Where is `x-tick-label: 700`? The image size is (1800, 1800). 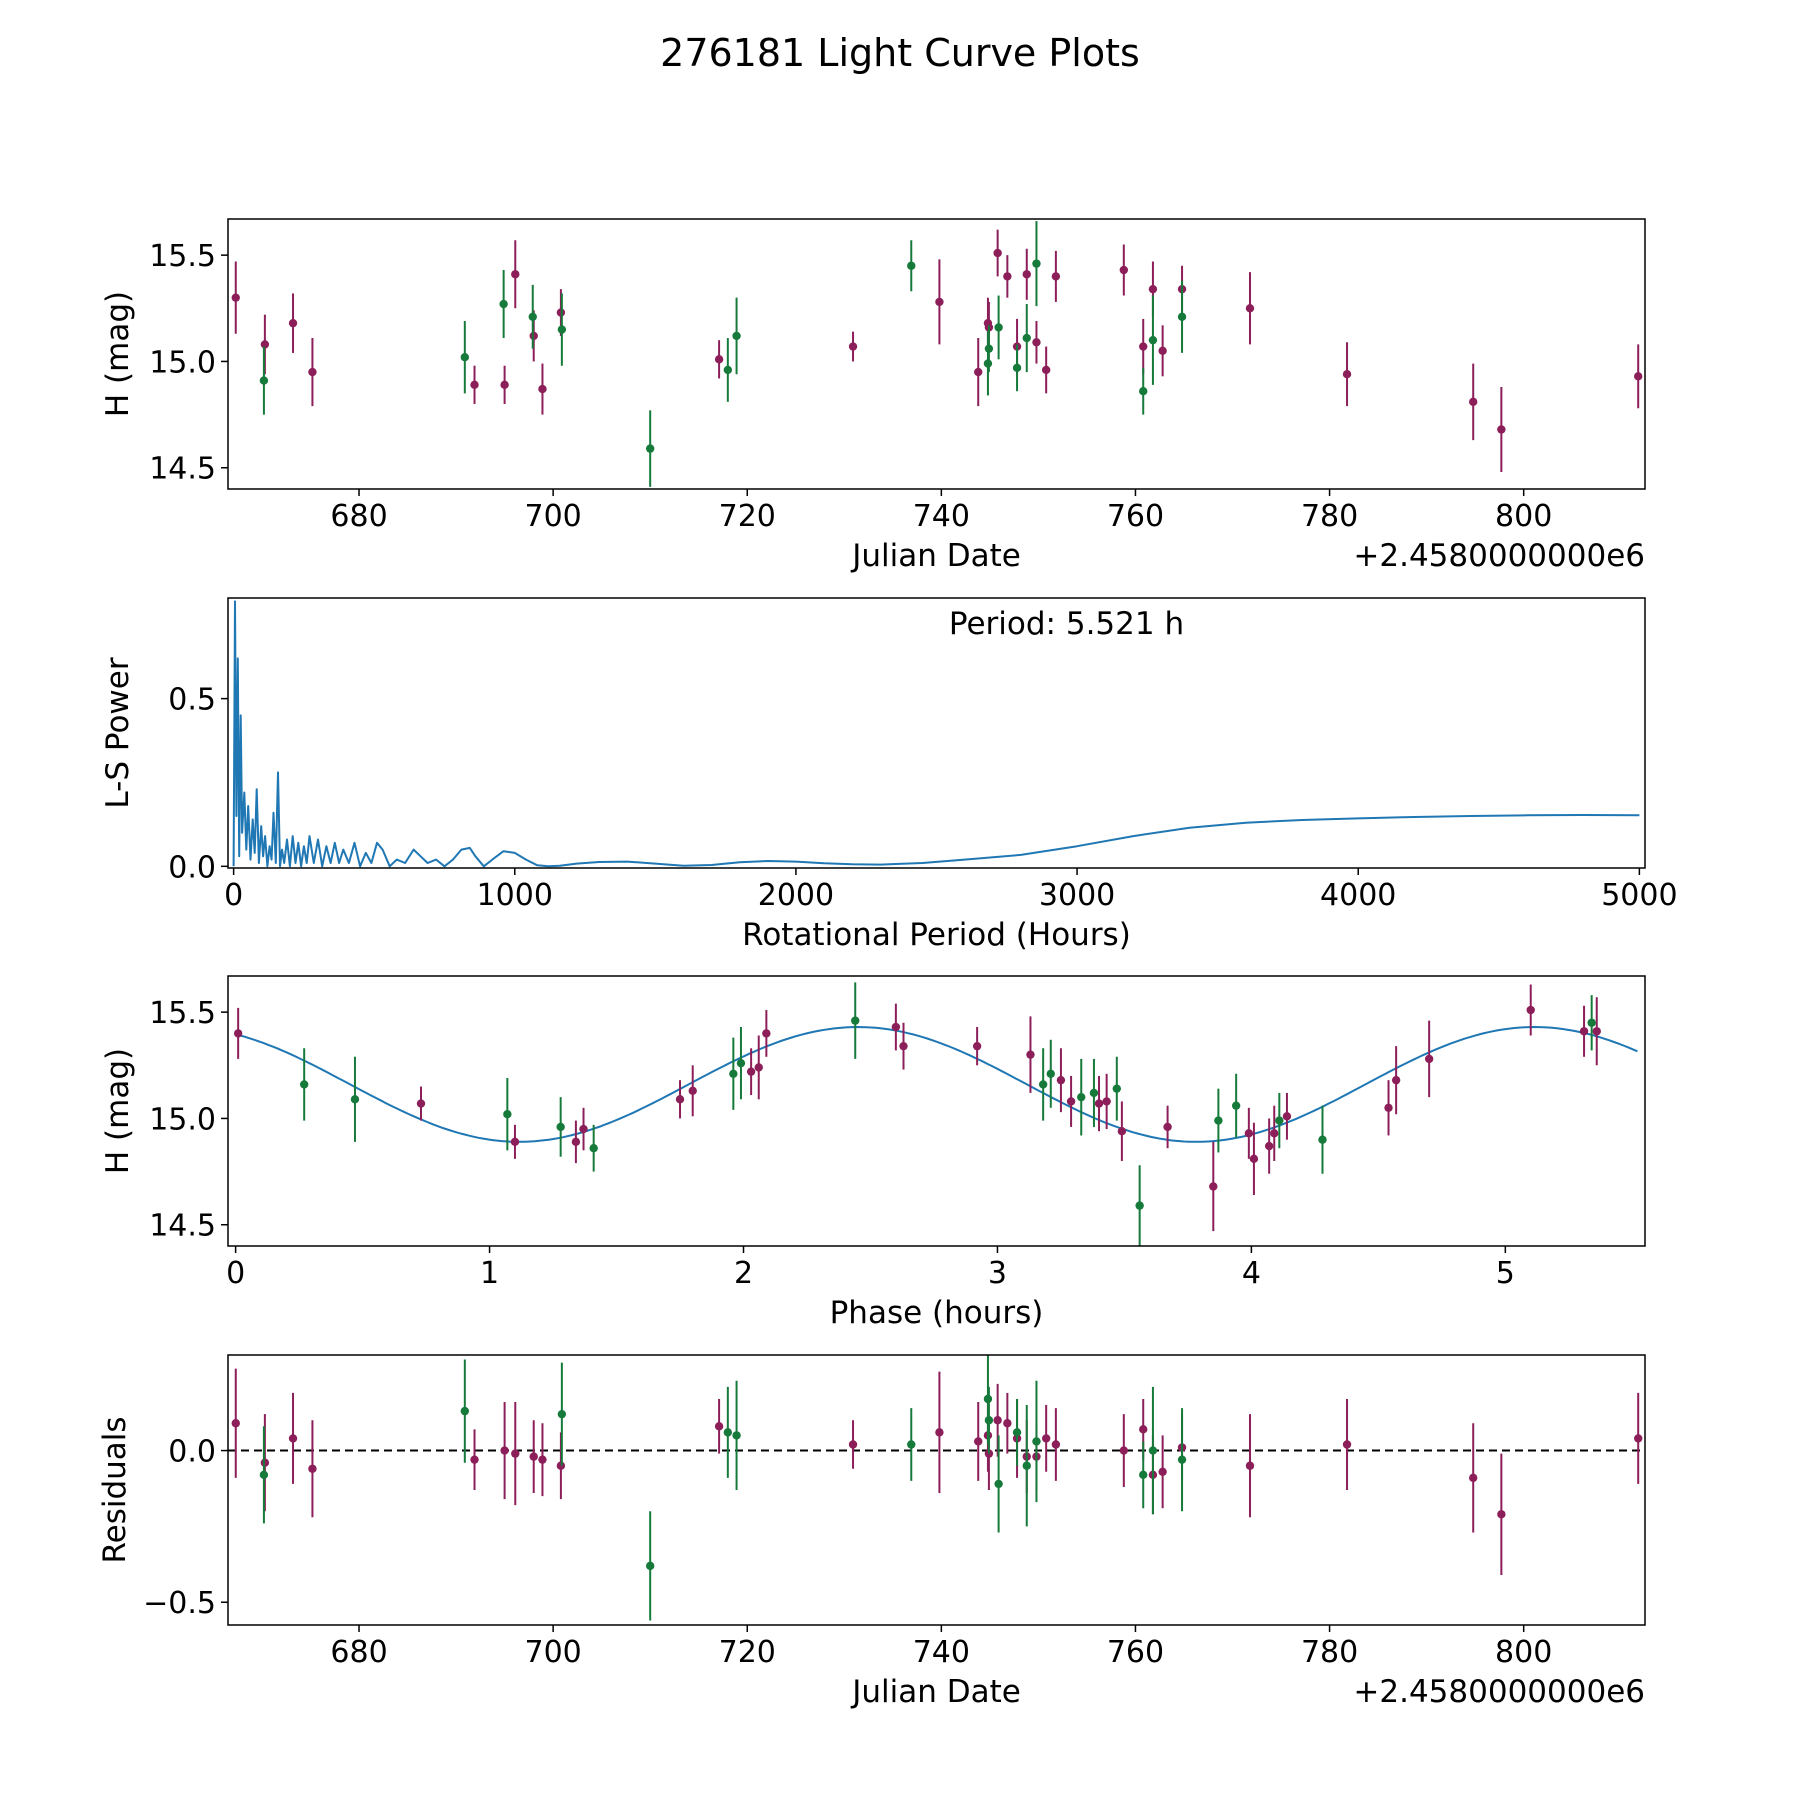 x-tick-label: 700 is located at coordinates (553, 516).